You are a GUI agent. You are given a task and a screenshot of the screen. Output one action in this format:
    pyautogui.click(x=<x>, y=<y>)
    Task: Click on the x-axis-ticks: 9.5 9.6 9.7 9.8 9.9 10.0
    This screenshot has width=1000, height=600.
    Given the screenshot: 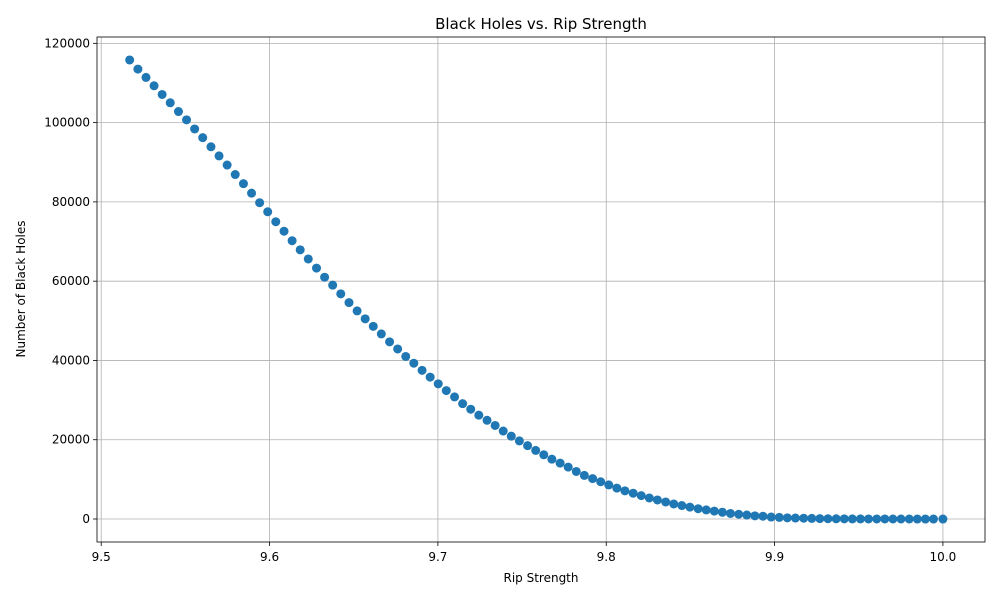 What is the action you would take?
    pyautogui.click(x=524, y=553)
    